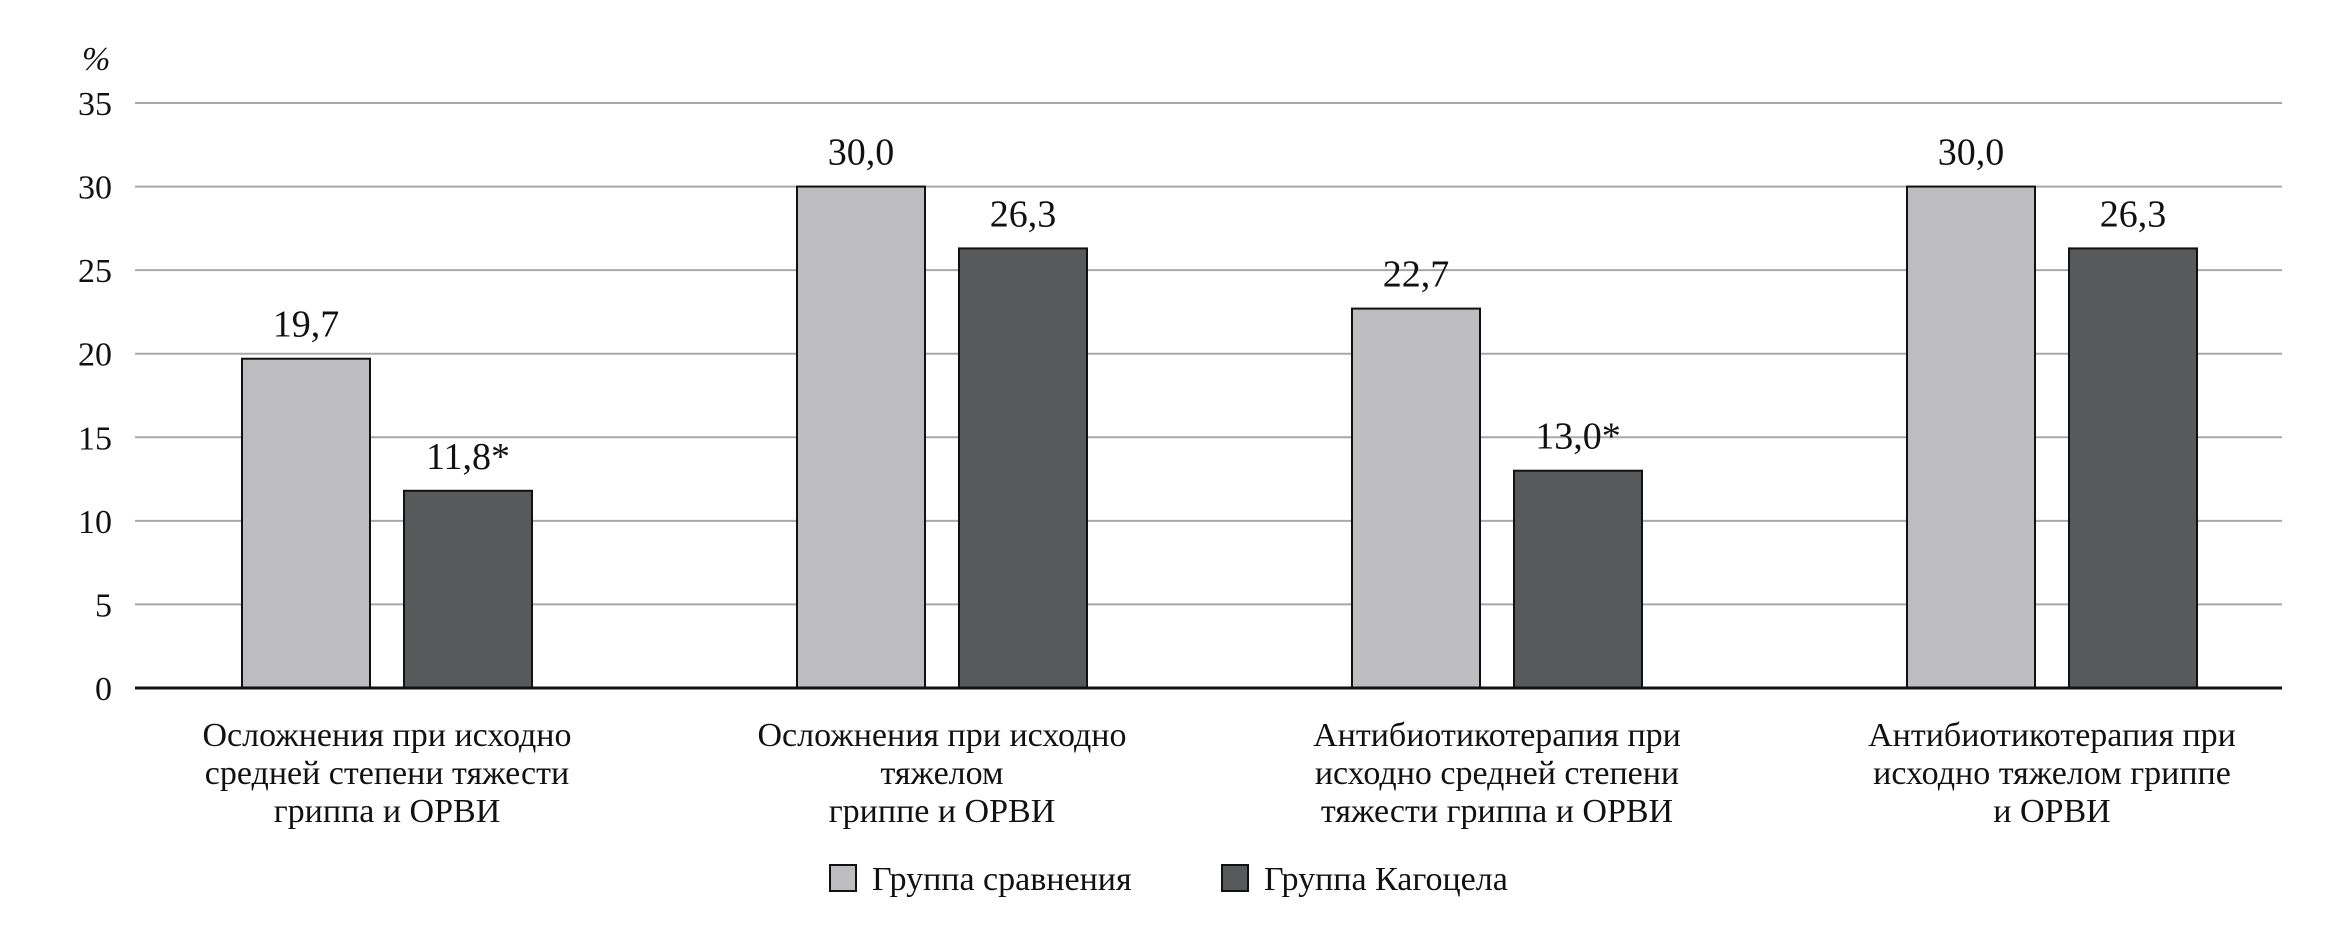 This screenshot has height=946, width=2352. I want to click on data-label: 11,8*, so click(468, 457).